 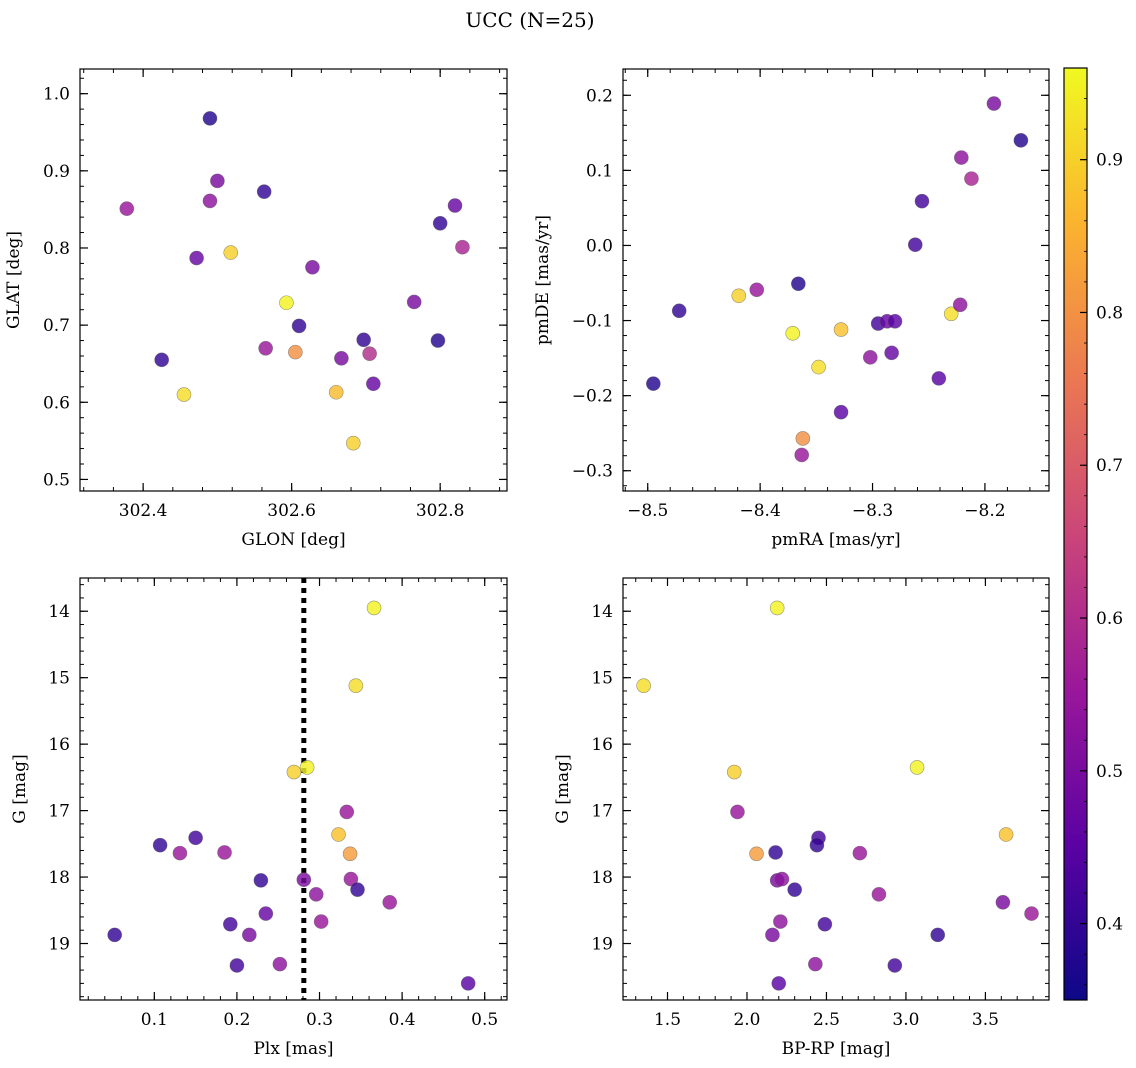 I want to click on y-tick-label: 15, so click(x=602, y=679).